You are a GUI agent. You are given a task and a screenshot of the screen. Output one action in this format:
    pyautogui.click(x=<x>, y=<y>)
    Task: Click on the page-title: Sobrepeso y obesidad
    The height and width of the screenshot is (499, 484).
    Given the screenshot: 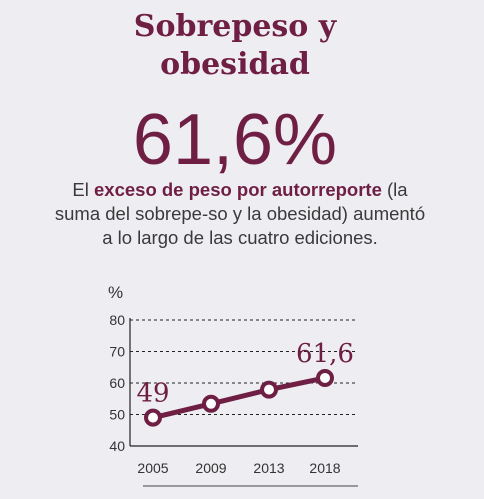 What is the action you would take?
    pyautogui.click(x=235, y=46)
    